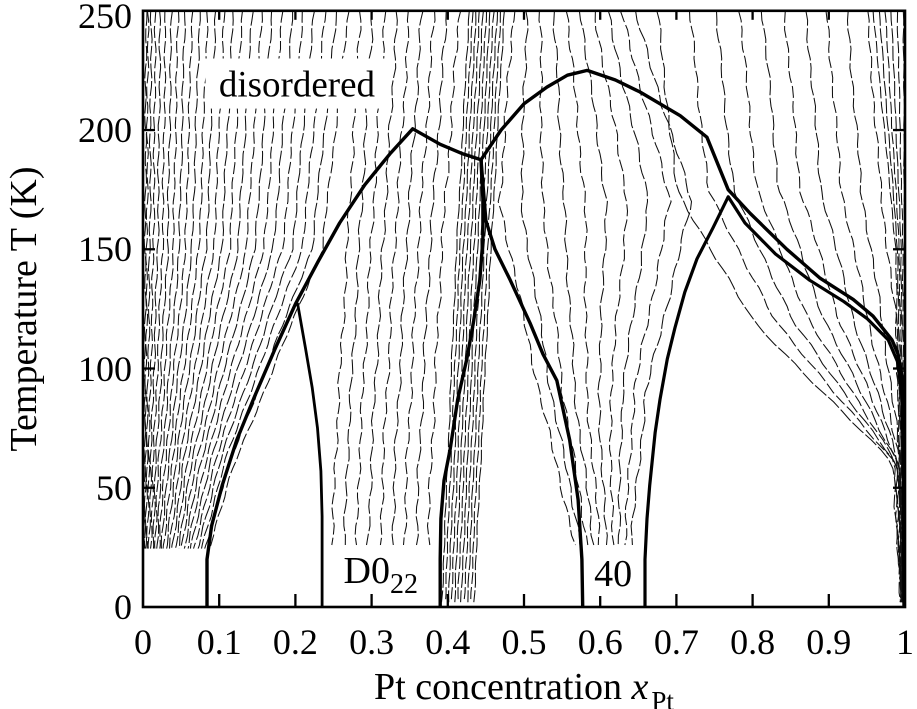  What do you see at coordinates (662, 697) in the screenshot?
I see `x-axis-title-subscript: Pt` at bounding box center [662, 697].